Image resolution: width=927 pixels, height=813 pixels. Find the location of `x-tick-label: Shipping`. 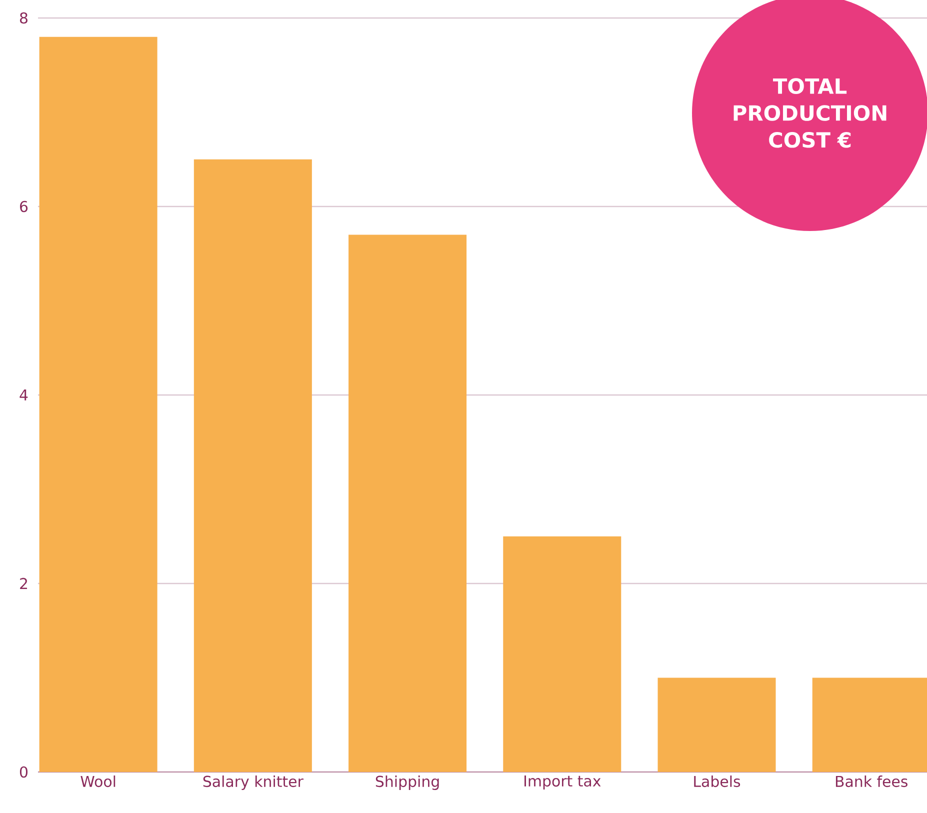

x-tick-label: Shipping is located at coordinates (407, 783).